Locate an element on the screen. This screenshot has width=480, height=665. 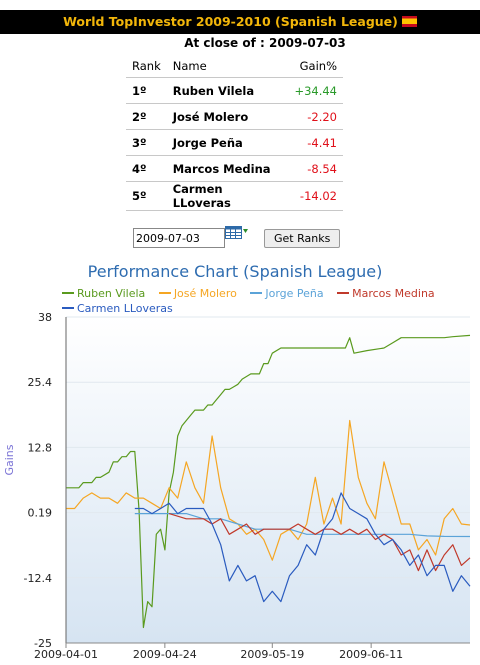
gain-cell: -8.54 is located at coordinates (315, 168).